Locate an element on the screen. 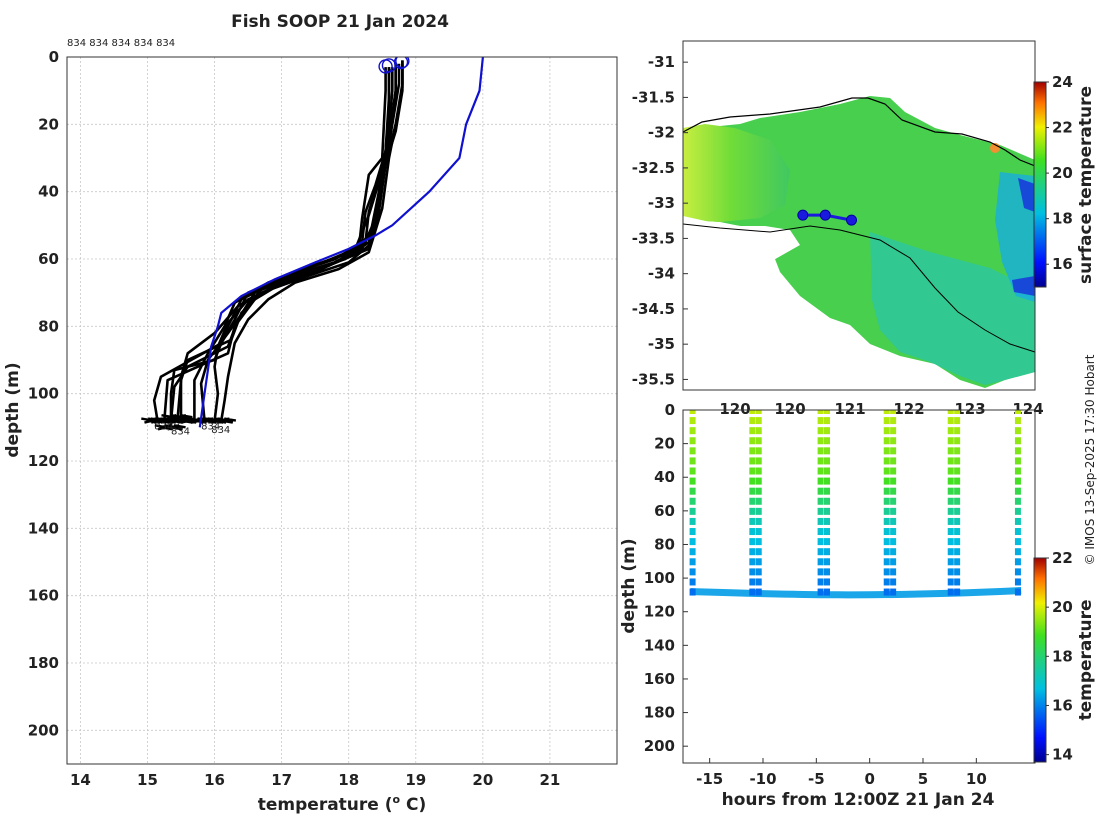 This screenshot has height=820, width=1100. temperature-colorbar is located at coordinates (1040, 660).